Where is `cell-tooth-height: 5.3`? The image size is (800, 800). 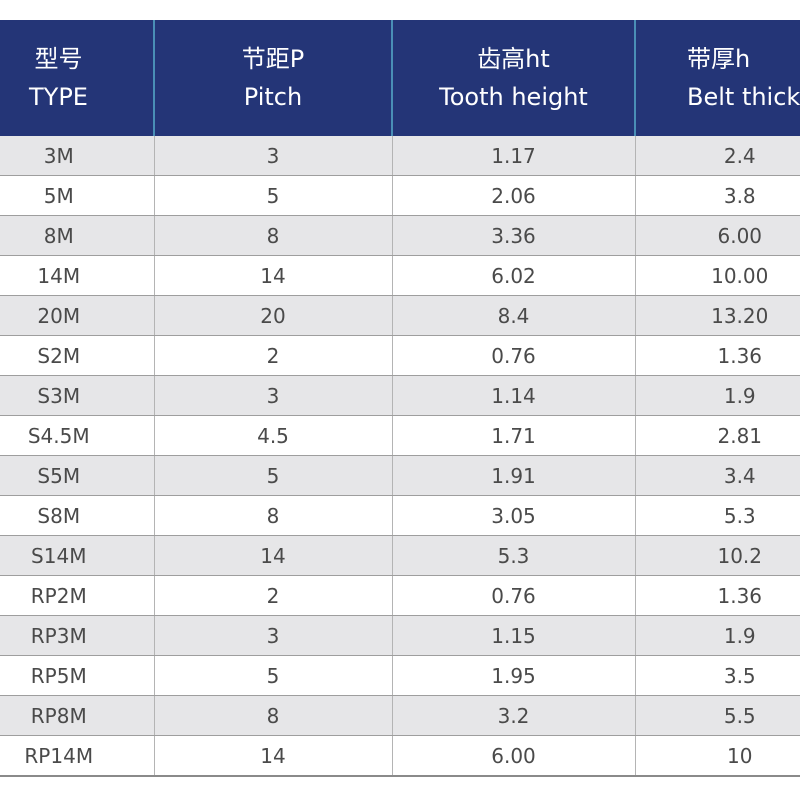
cell-tooth-height: 5.3 is located at coordinates (514, 555).